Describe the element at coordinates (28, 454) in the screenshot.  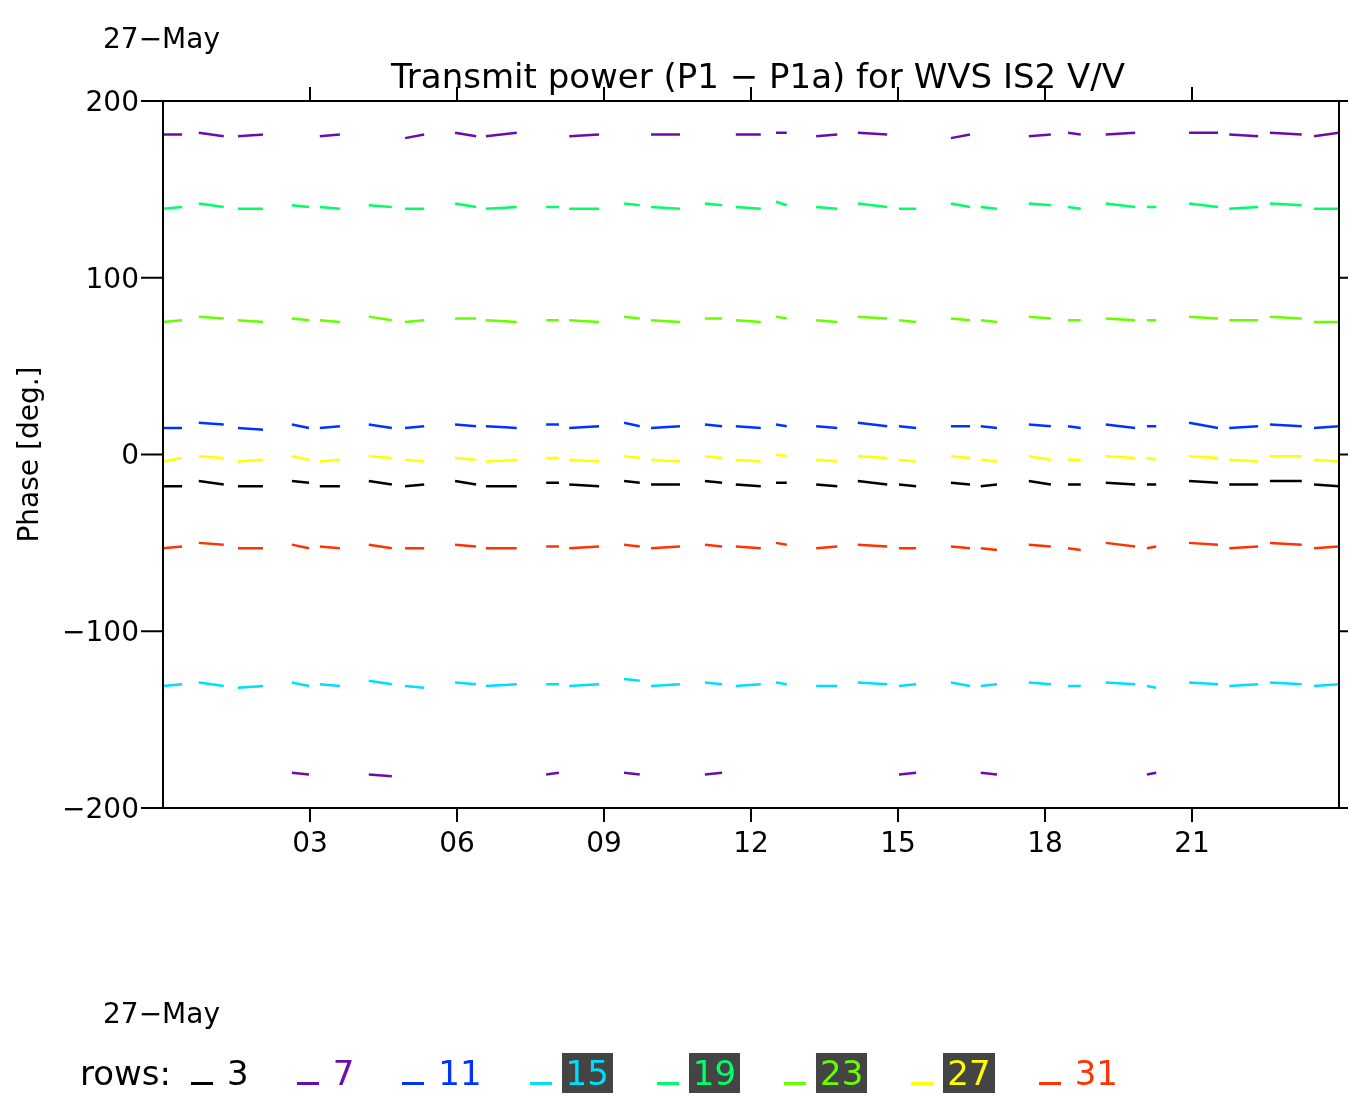
I see `y-axis-title: Phase [deg.]` at that location.